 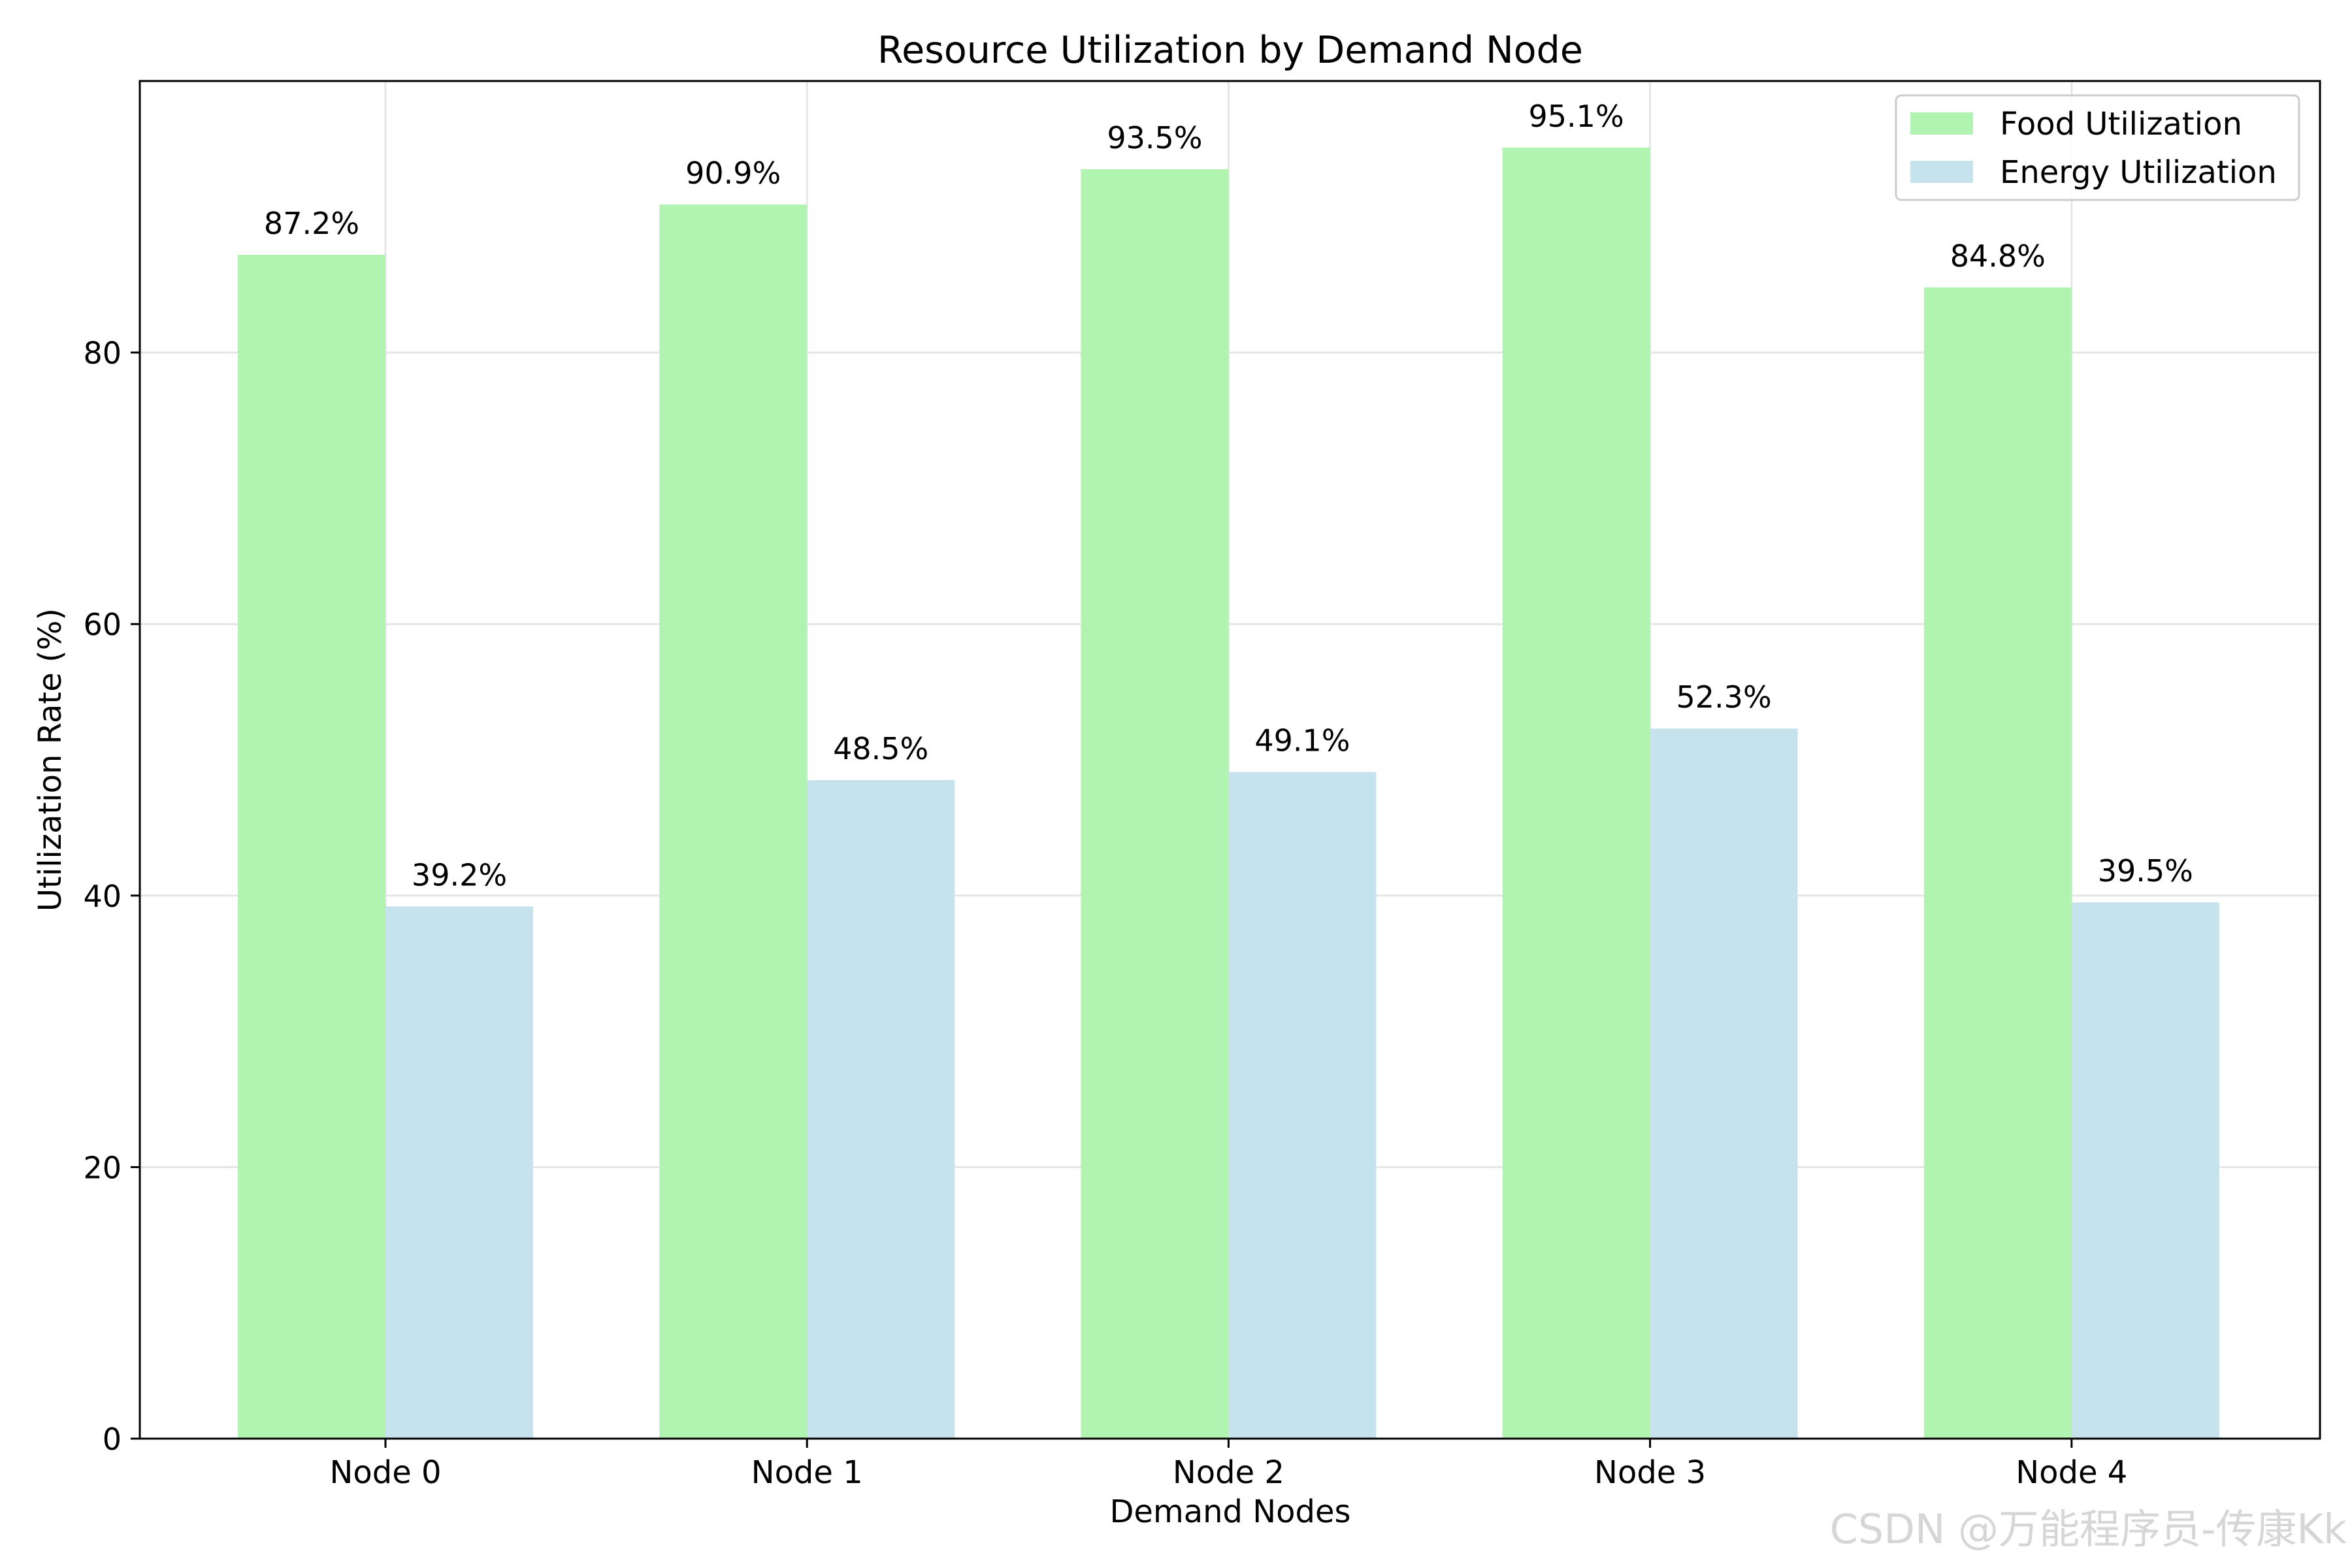 What do you see at coordinates (2138, 172) in the screenshot?
I see `legend-label-energy: Energy Utilization` at bounding box center [2138, 172].